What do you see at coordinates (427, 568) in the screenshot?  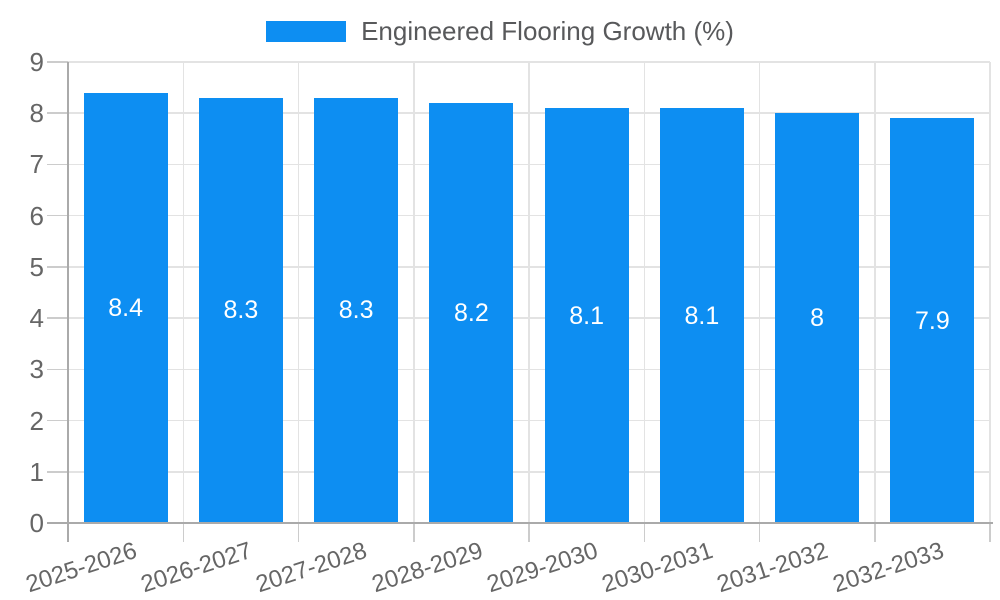 I see `x-axis-label: 2028-2029` at bounding box center [427, 568].